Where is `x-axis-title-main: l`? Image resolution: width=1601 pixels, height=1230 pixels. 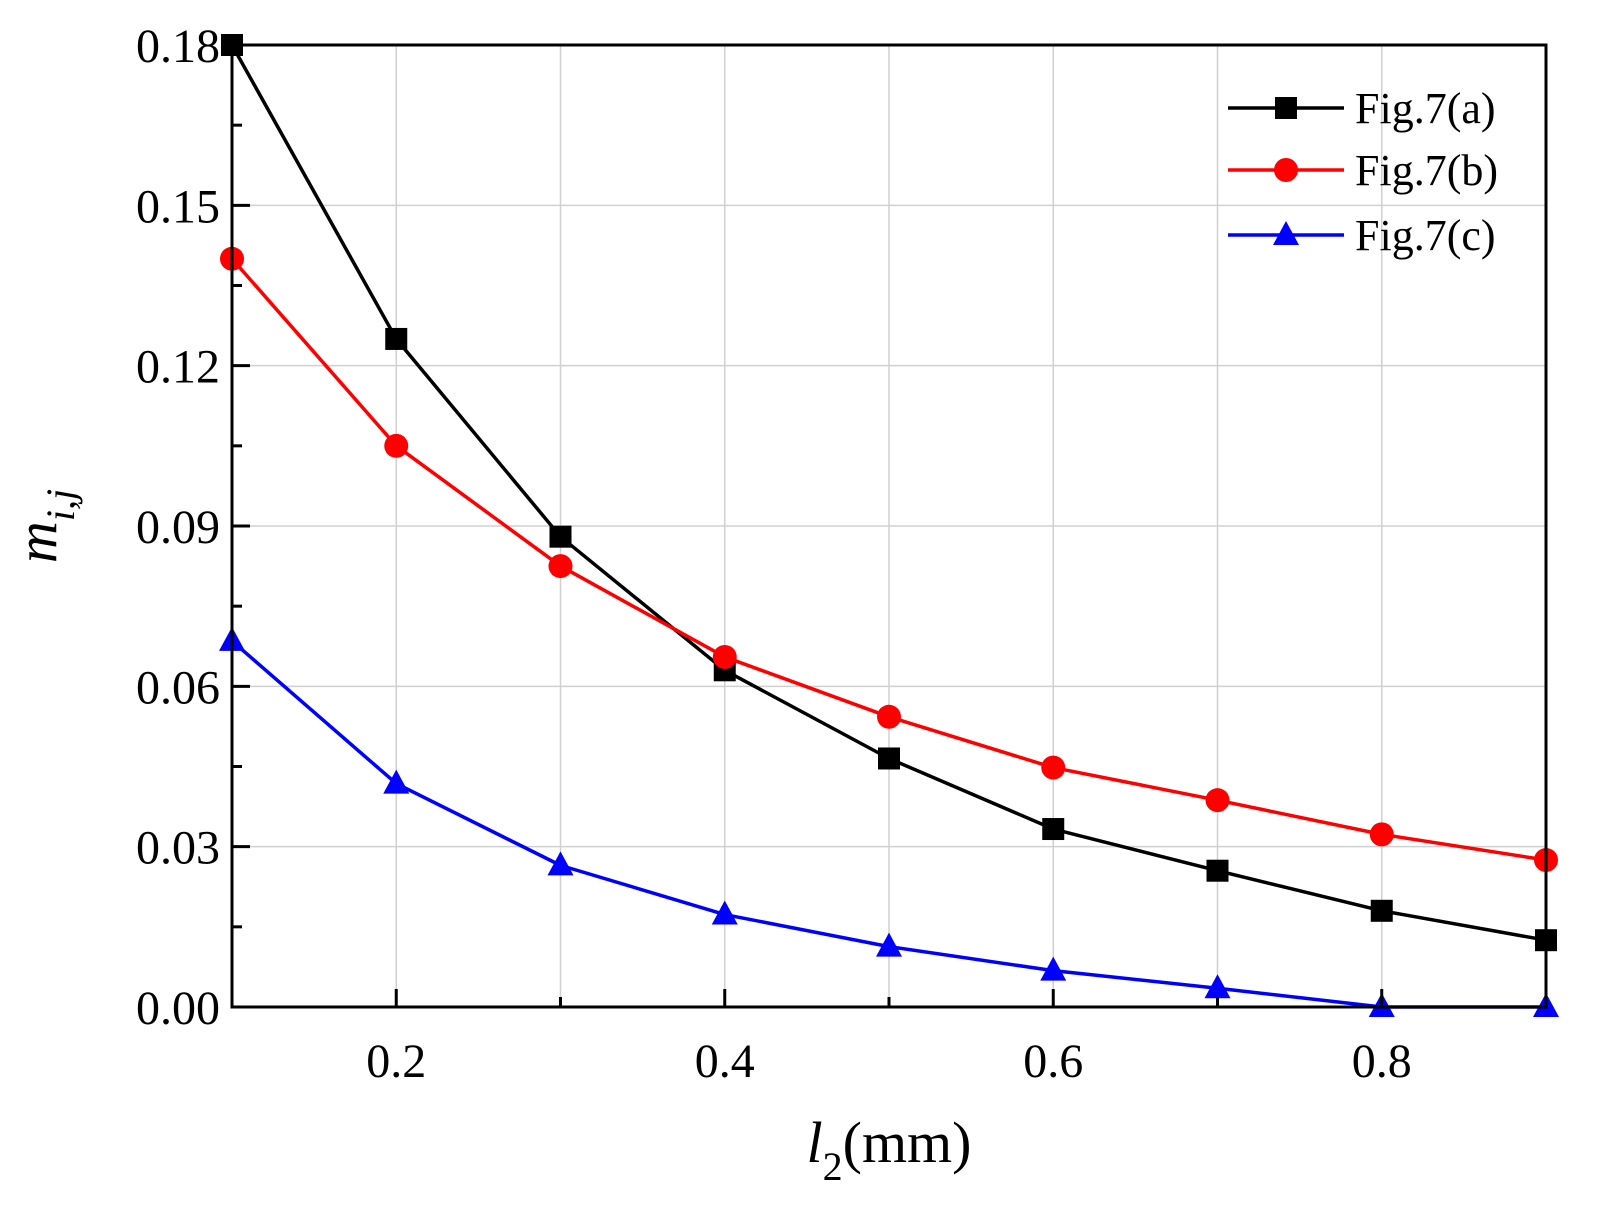
x-axis-title-main: l is located at coordinates (815, 1142).